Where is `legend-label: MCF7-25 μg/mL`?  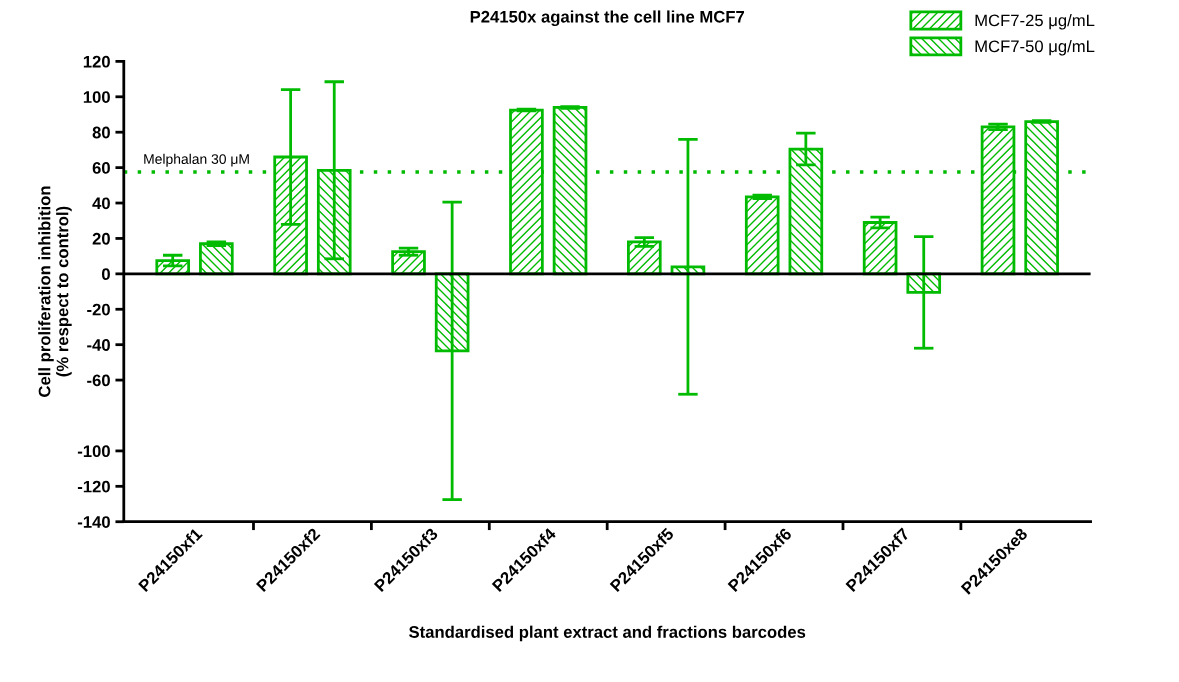 legend-label: MCF7-25 μg/mL is located at coordinates (1035, 22).